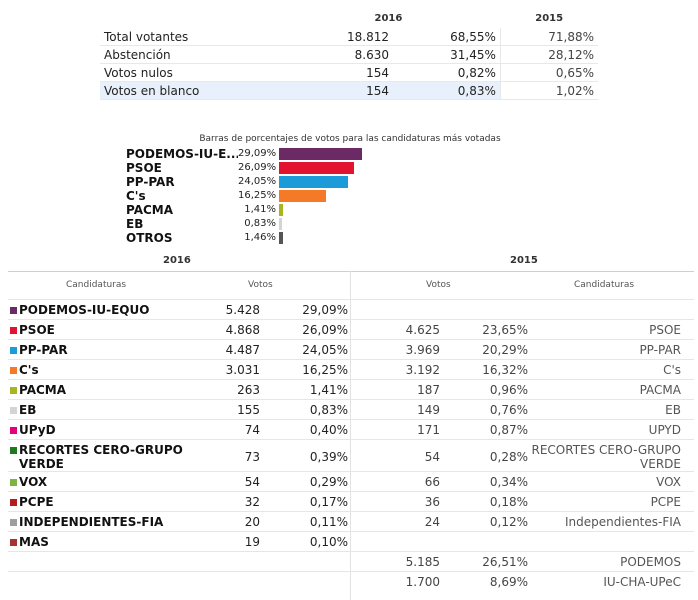 This screenshot has height=600, width=698. Describe the element at coordinates (257, 181) in the screenshot. I see `bar-pct: 24,05%` at that location.